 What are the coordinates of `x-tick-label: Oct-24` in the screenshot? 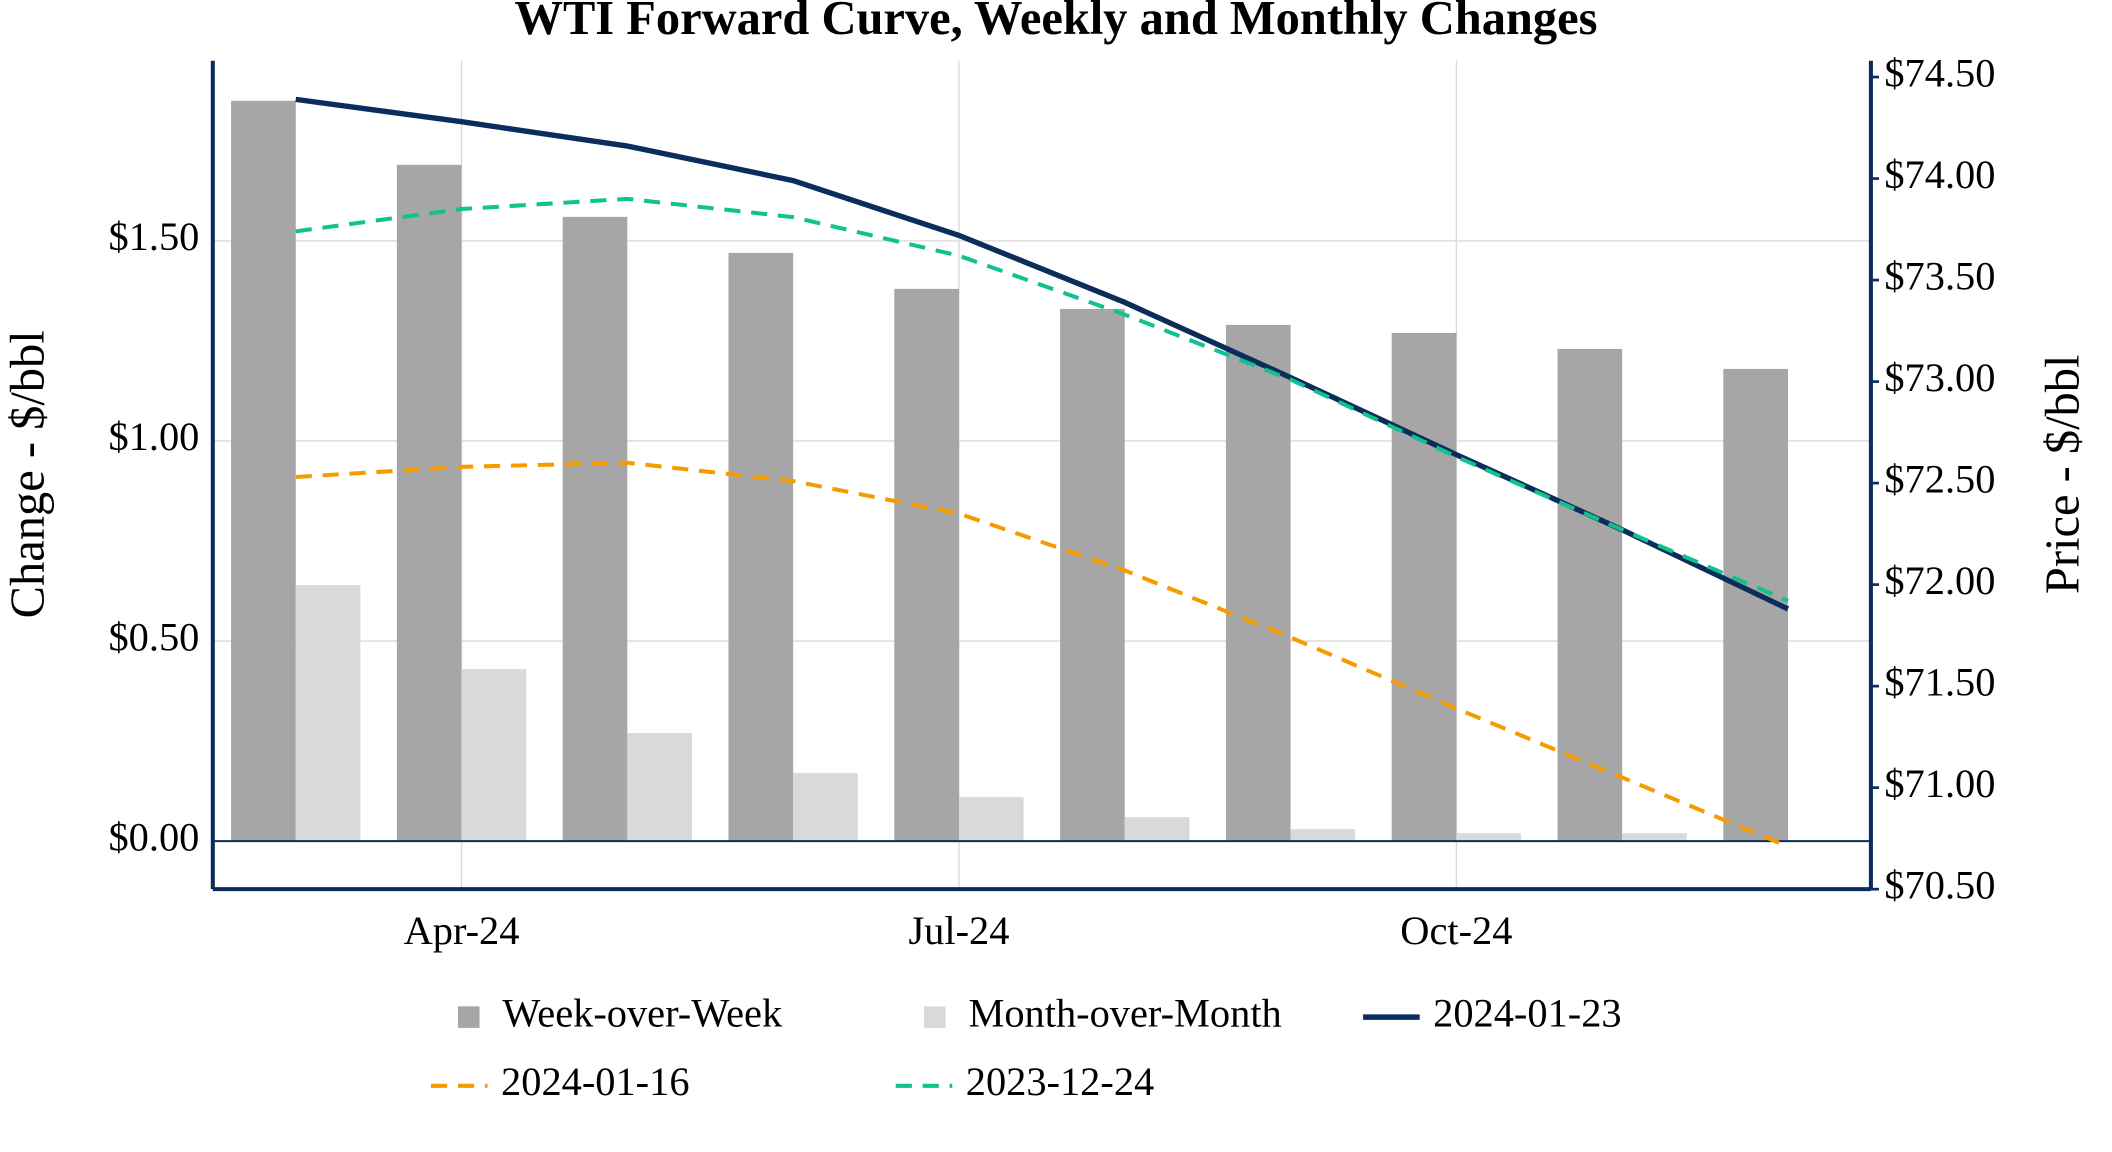 It's located at (1456, 930).